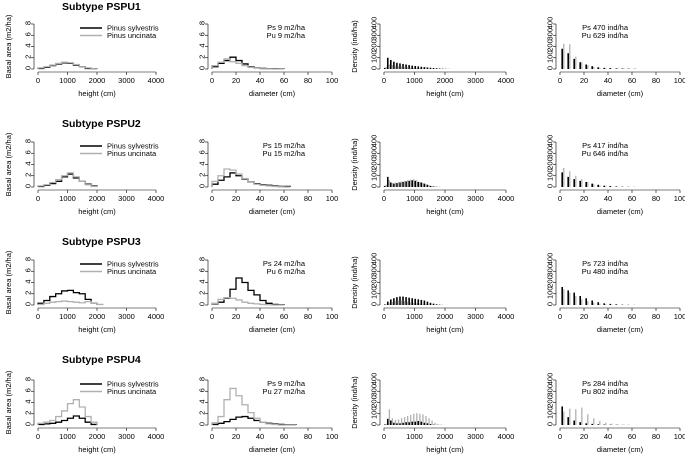 The image size is (685, 461). Describe the element at coordinates (284, 263) in the screenshot. I see `annotation-basal: Ps 24 m2/ha` at that location.